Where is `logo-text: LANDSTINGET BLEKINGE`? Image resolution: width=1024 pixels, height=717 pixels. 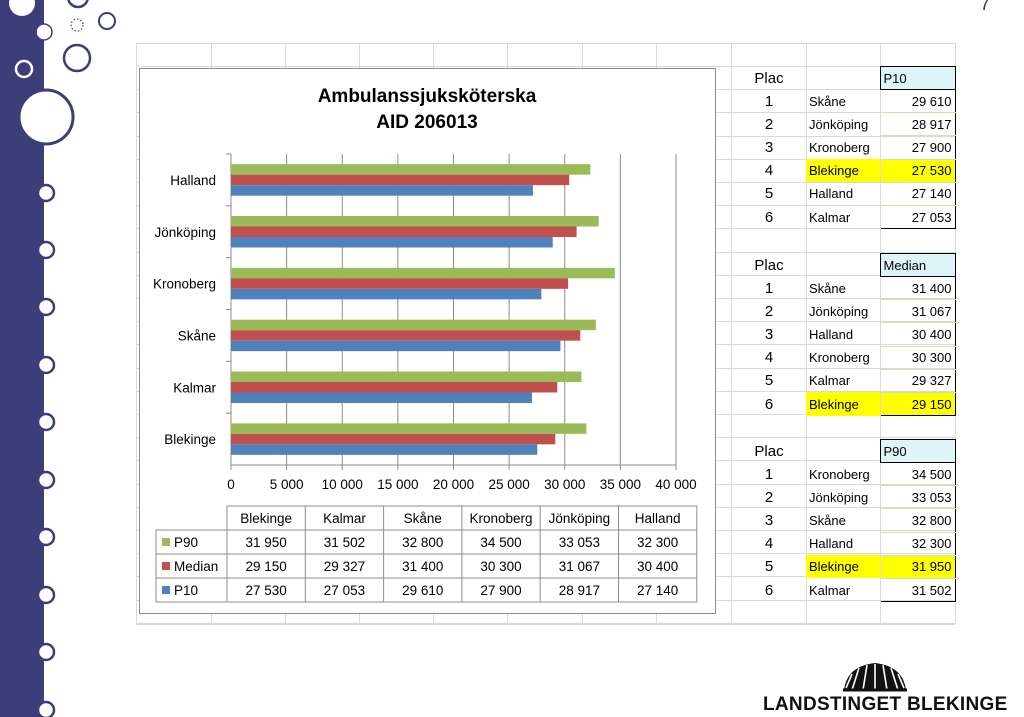
logo-text: LANDSTINGET BLEKINGE is located at coordinates (885, 704).